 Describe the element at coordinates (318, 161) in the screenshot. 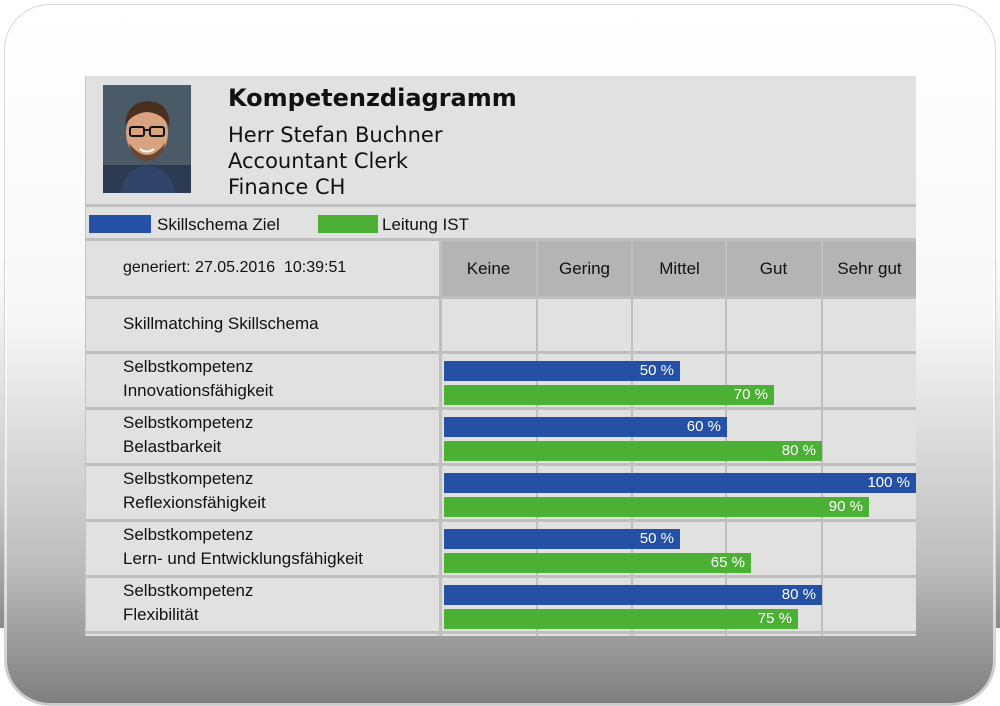

I see `person-role: Accountant Clerk` at that location.